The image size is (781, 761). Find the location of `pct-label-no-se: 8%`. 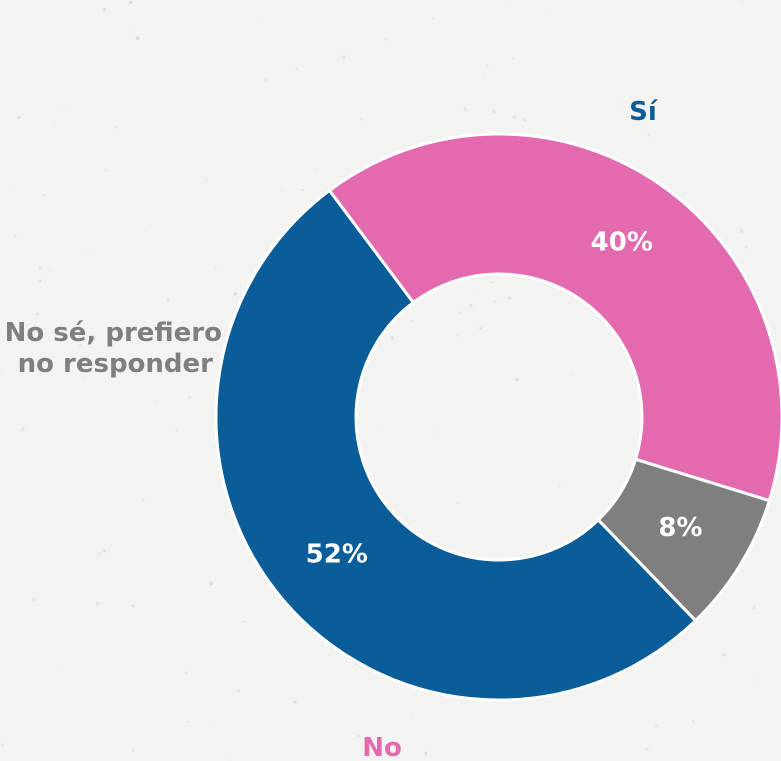

pct-label-no-se: 8% is located at coordinates (680, 528).